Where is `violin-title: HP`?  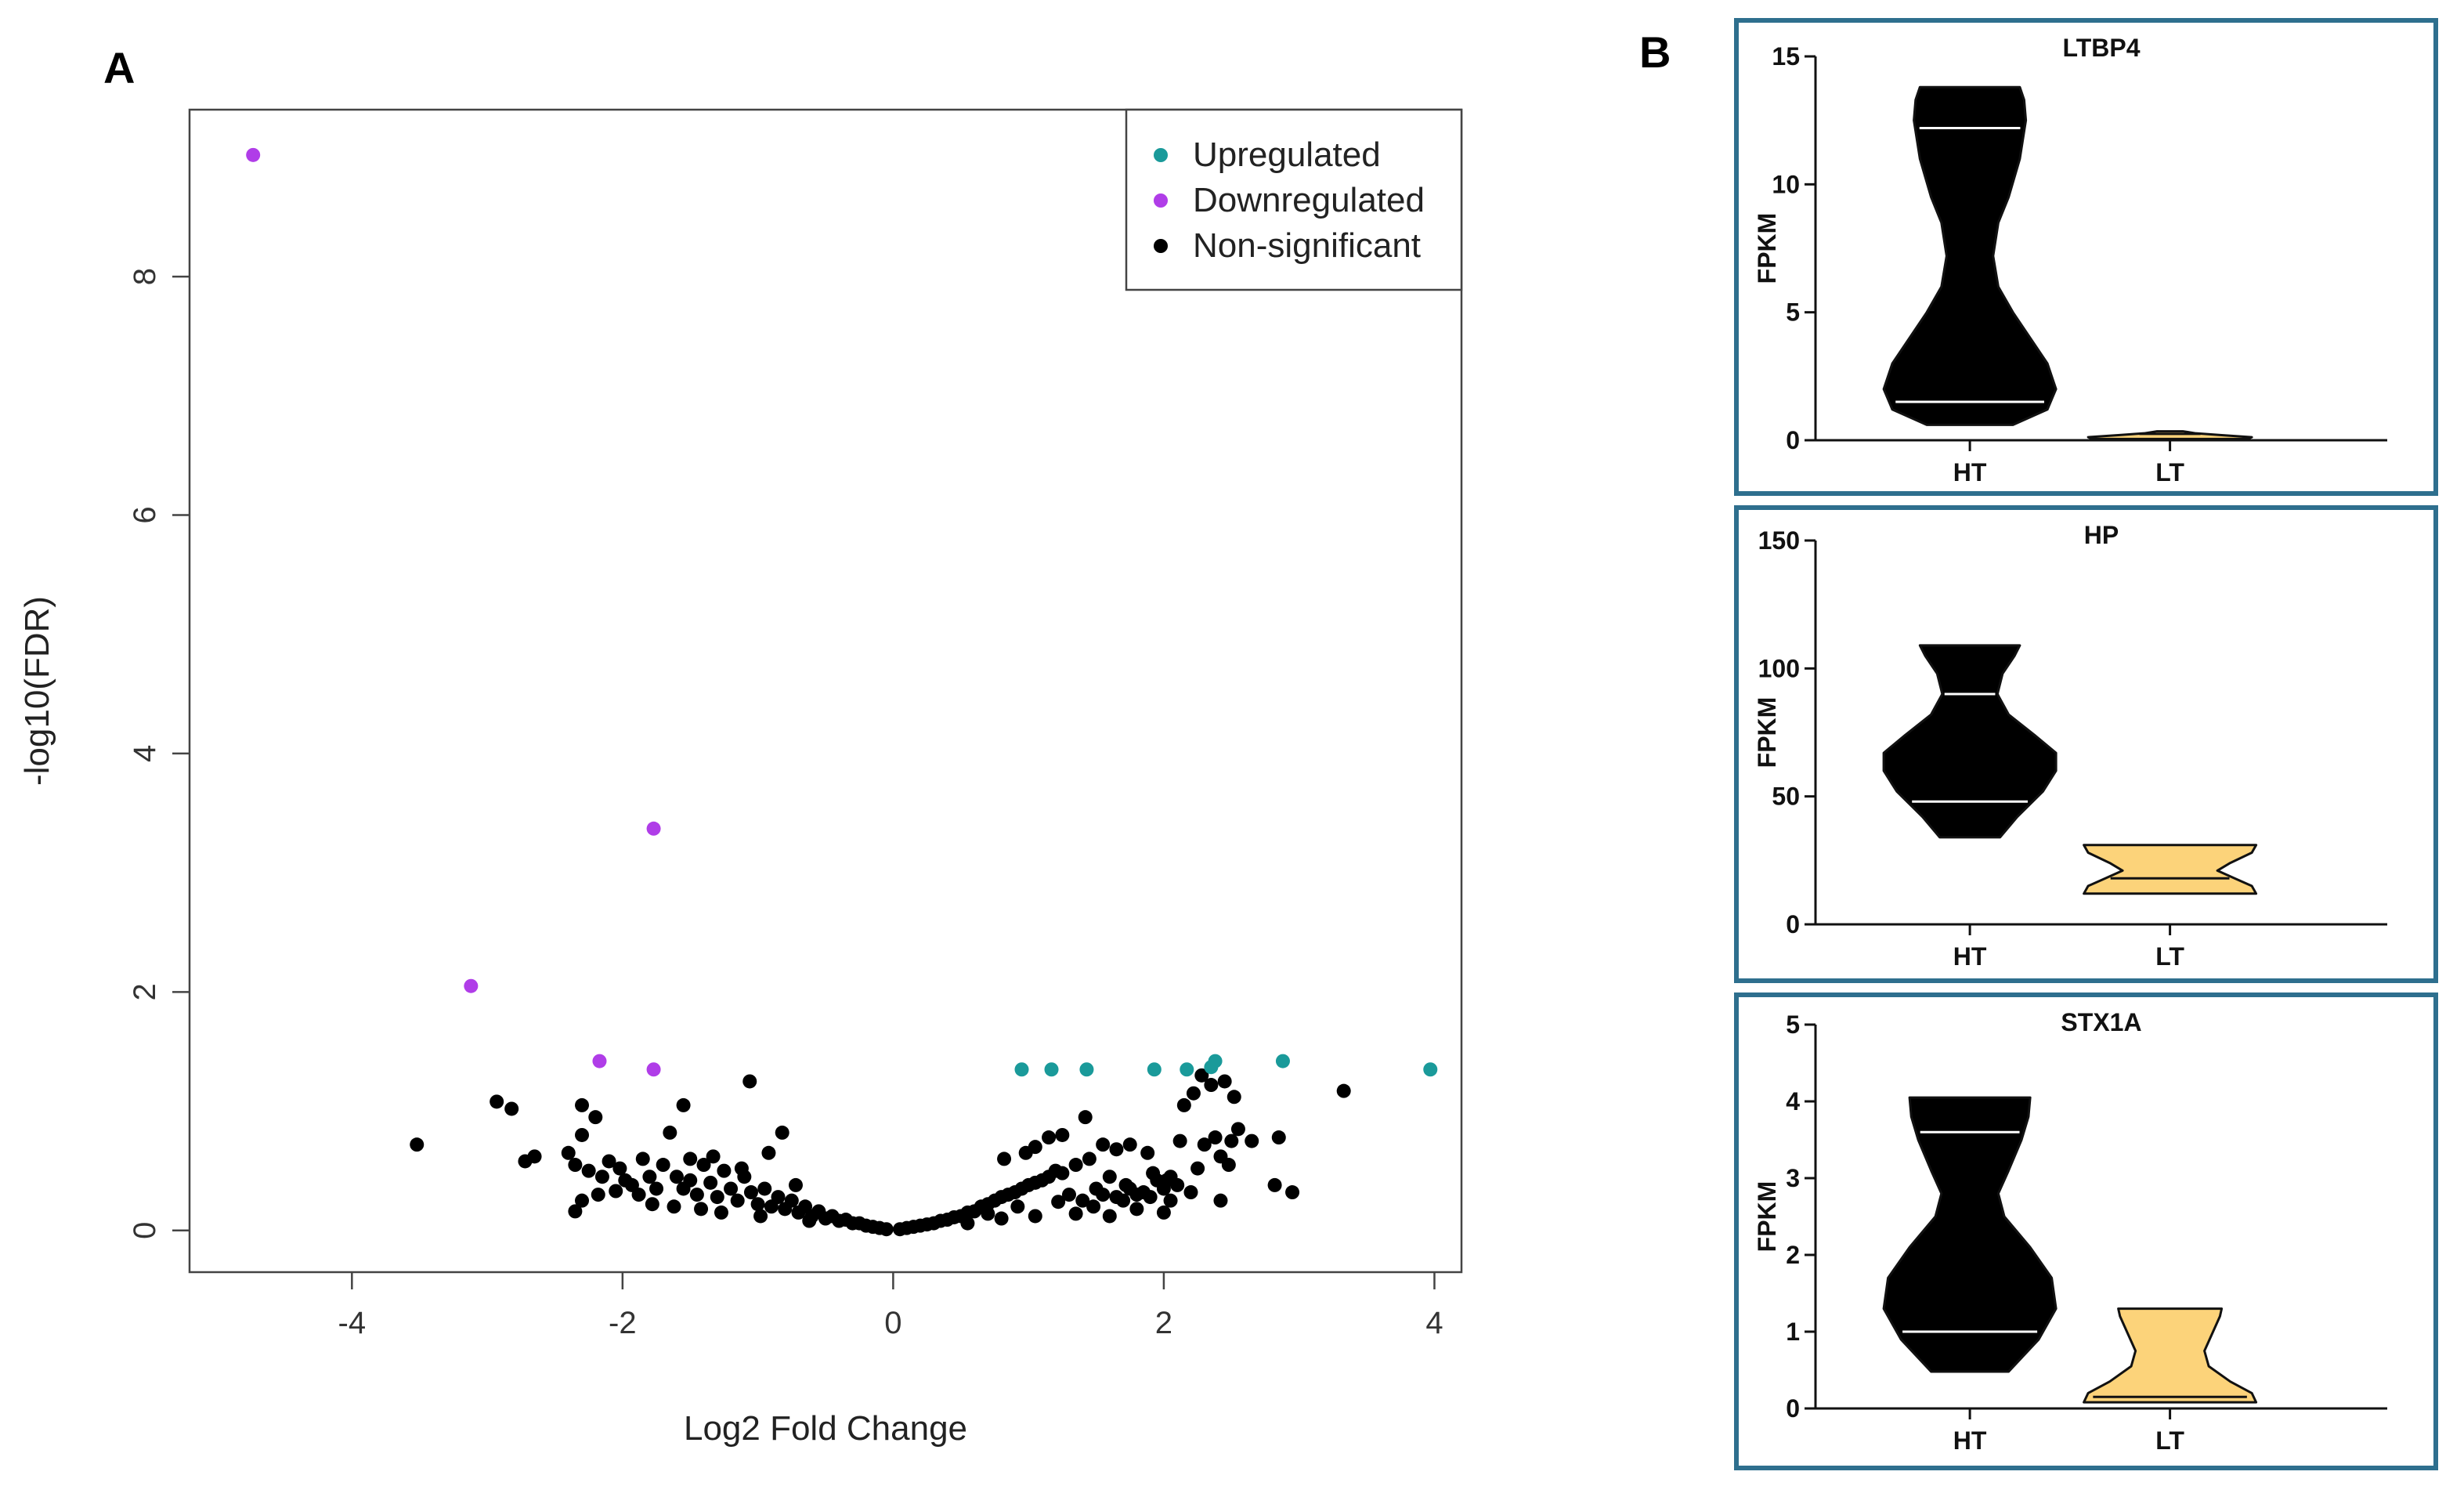
violin-title: HP is located at coordinates (2101, 535).